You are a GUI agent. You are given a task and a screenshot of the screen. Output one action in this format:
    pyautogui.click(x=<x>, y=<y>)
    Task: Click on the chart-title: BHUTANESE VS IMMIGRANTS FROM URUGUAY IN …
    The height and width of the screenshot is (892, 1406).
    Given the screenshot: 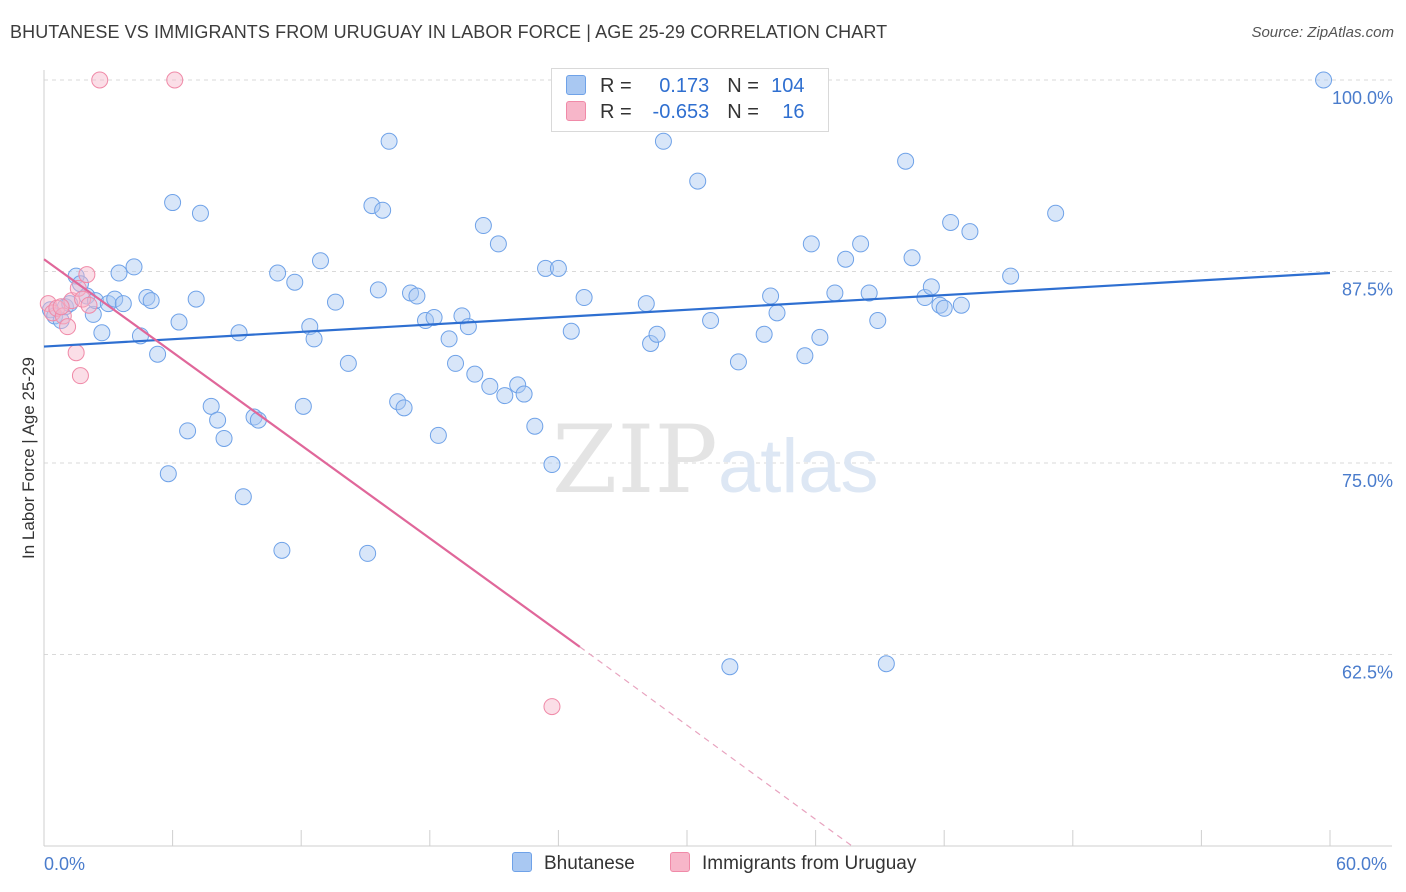 What is the action you would take?
    pyautogui.click(x=449, y=32)
    